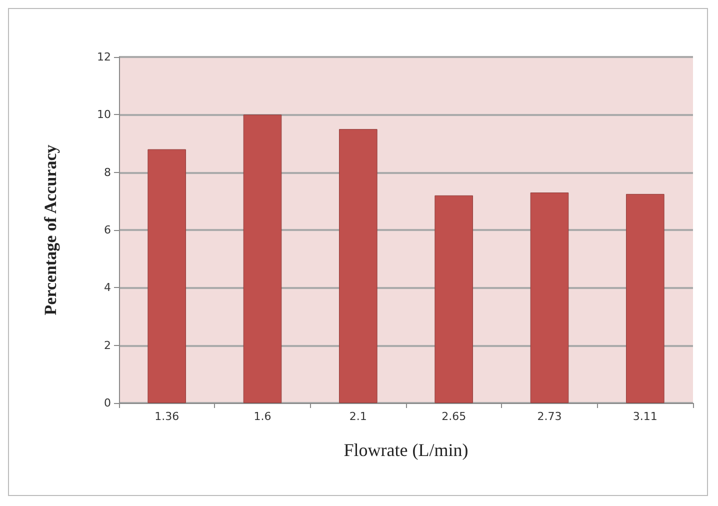 This screenshot has width=718, height=506. I want to click on x-tick-label: 1.6, so click(263, 416).